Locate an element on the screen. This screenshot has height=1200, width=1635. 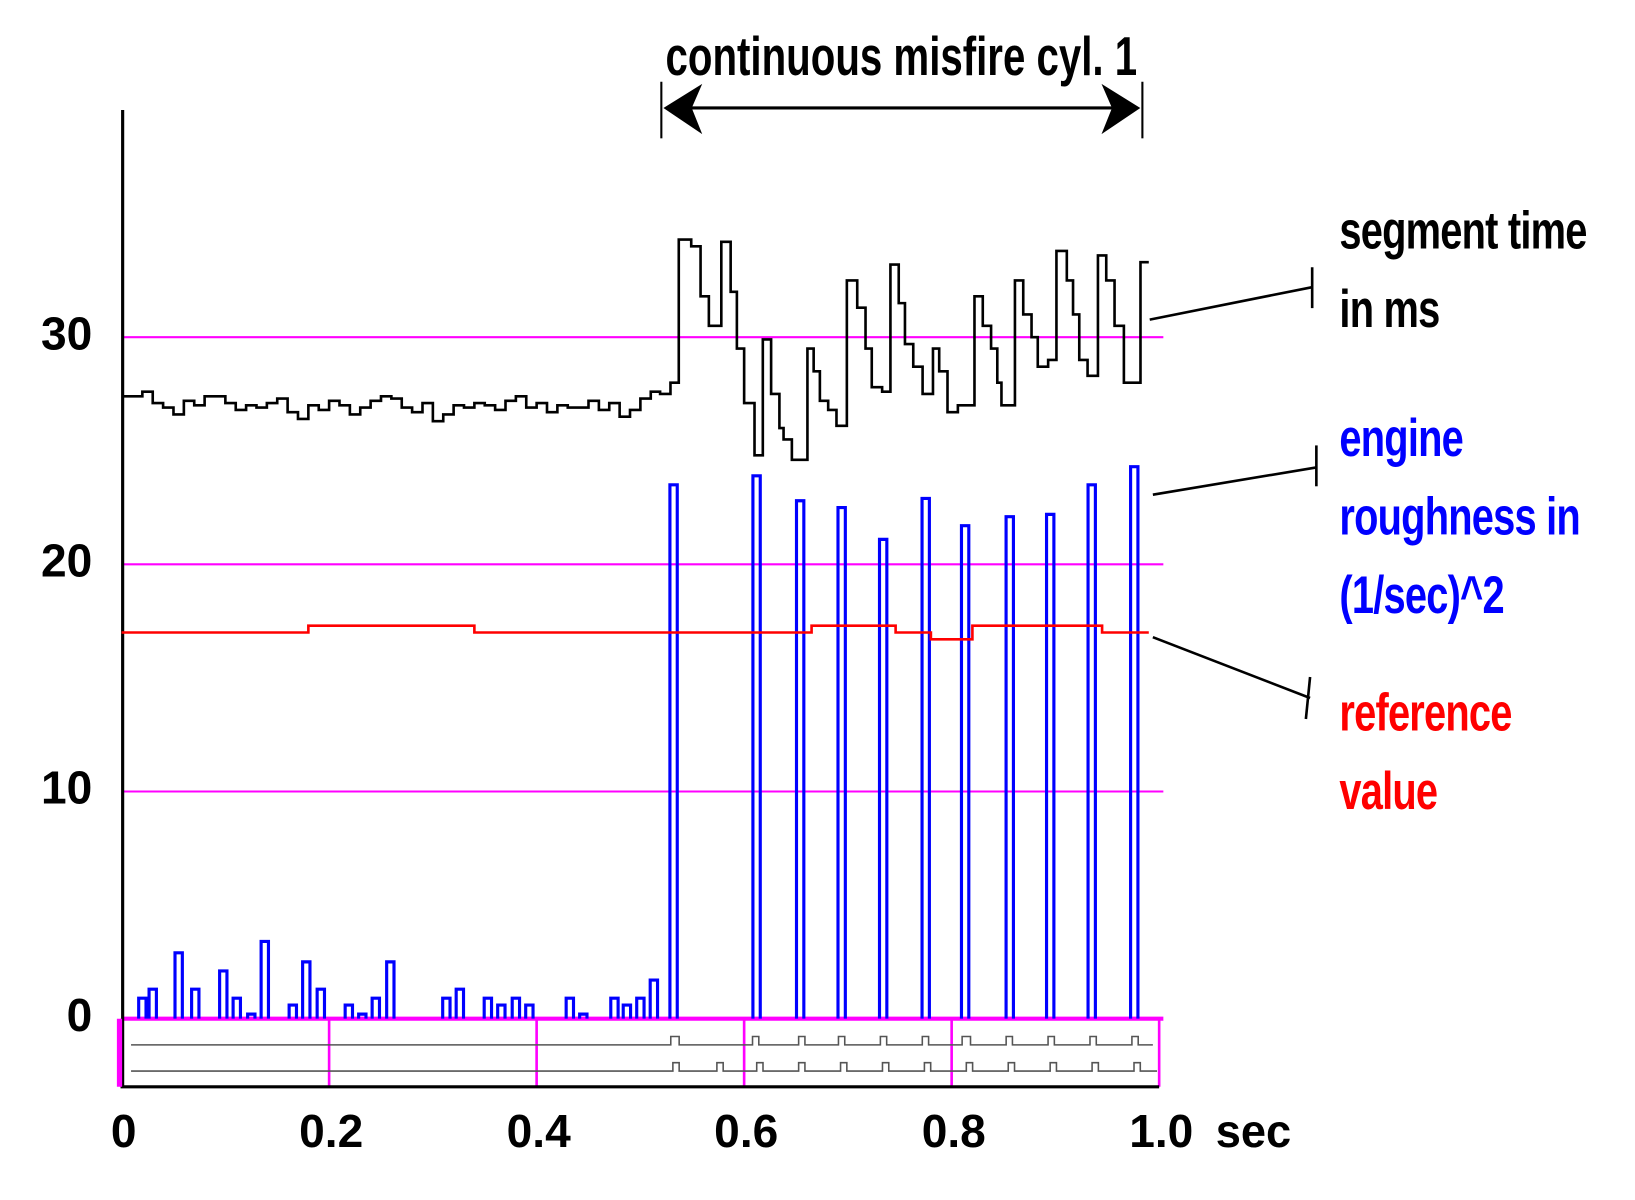
y-tick-label: 20 is located at coordinates (66, 561).